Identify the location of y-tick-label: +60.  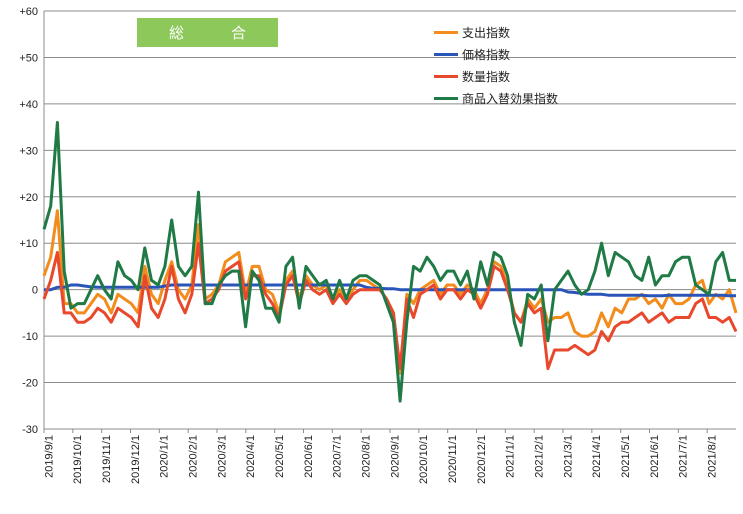
(28, 12).